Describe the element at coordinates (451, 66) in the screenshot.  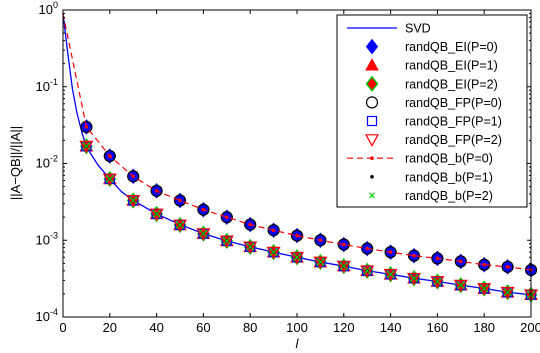
I see `legend-label: randQB_EI(P=1)` at that location.